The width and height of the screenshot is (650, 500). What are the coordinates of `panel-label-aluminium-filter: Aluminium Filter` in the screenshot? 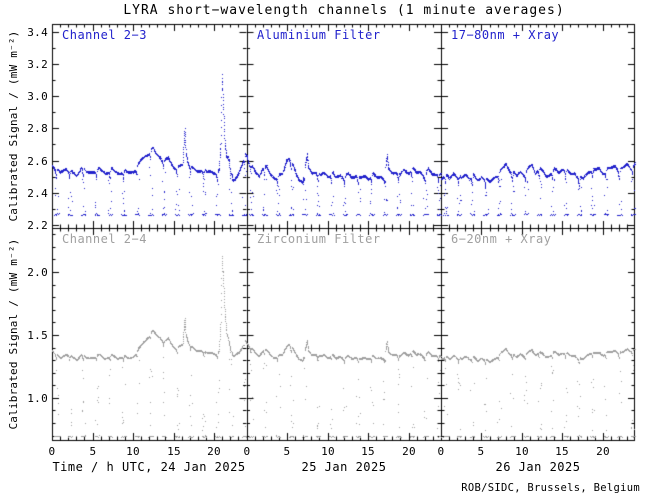 It's located at (319, 35).